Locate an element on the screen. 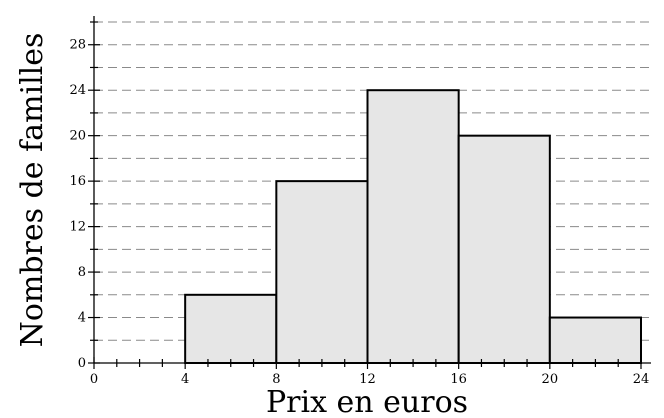 This screenshot has width=664, height=418. x-tick-label: 12 is located at coordinates (367, 379).